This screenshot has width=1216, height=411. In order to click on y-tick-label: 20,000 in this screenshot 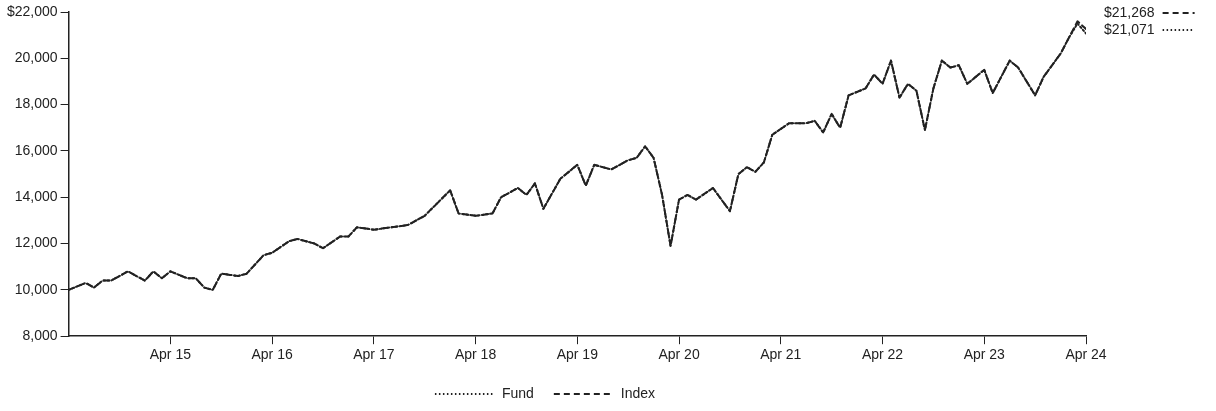, I will do `click(36, 57)`.